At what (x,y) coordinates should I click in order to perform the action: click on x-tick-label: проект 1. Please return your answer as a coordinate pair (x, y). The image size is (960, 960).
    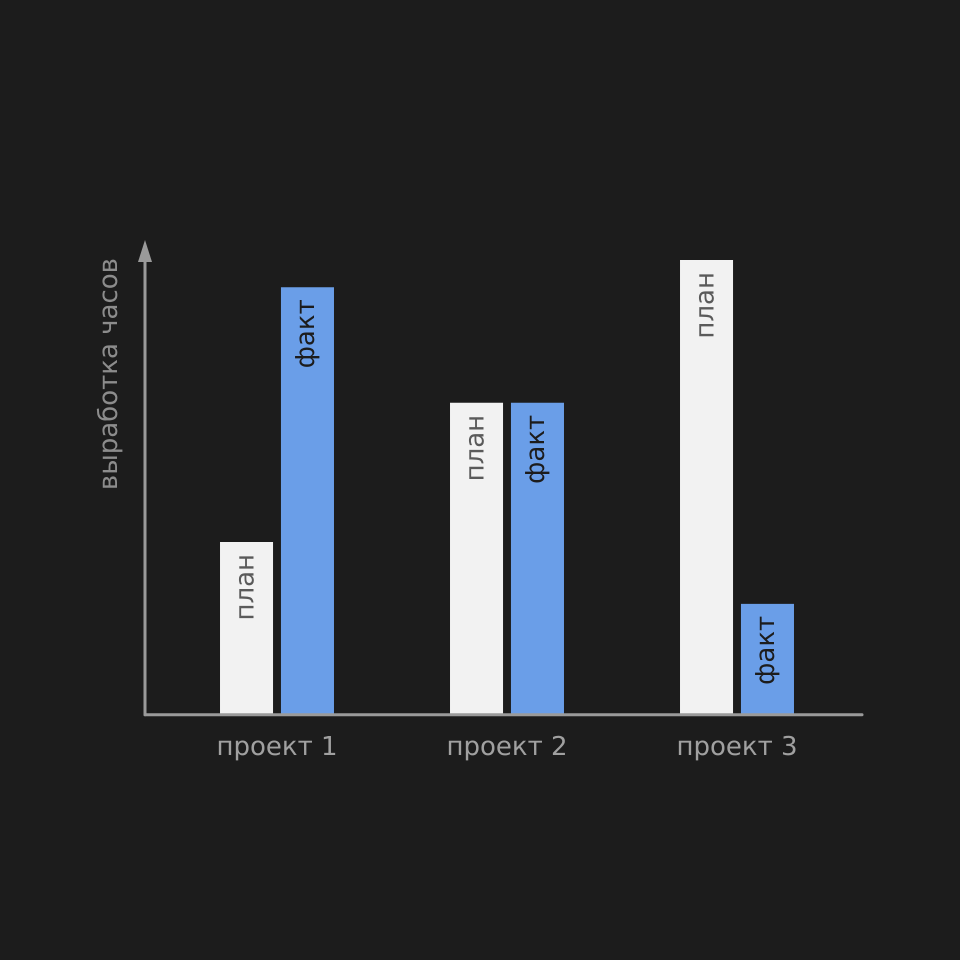
    Looking at the image, I should click on (277, 747).